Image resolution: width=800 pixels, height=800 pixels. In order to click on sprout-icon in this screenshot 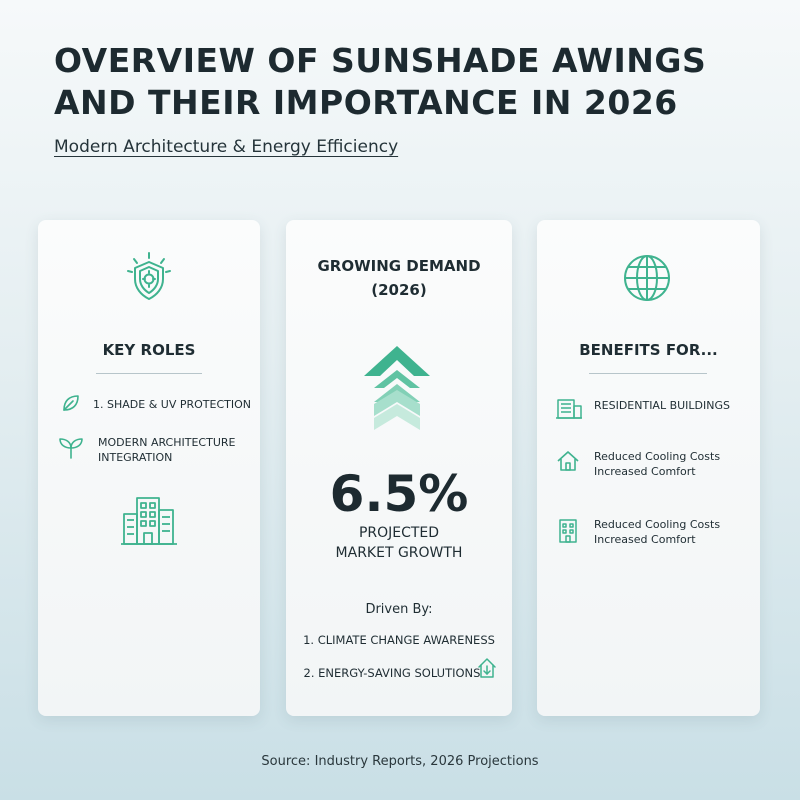, I will do `click(71, 448)`.